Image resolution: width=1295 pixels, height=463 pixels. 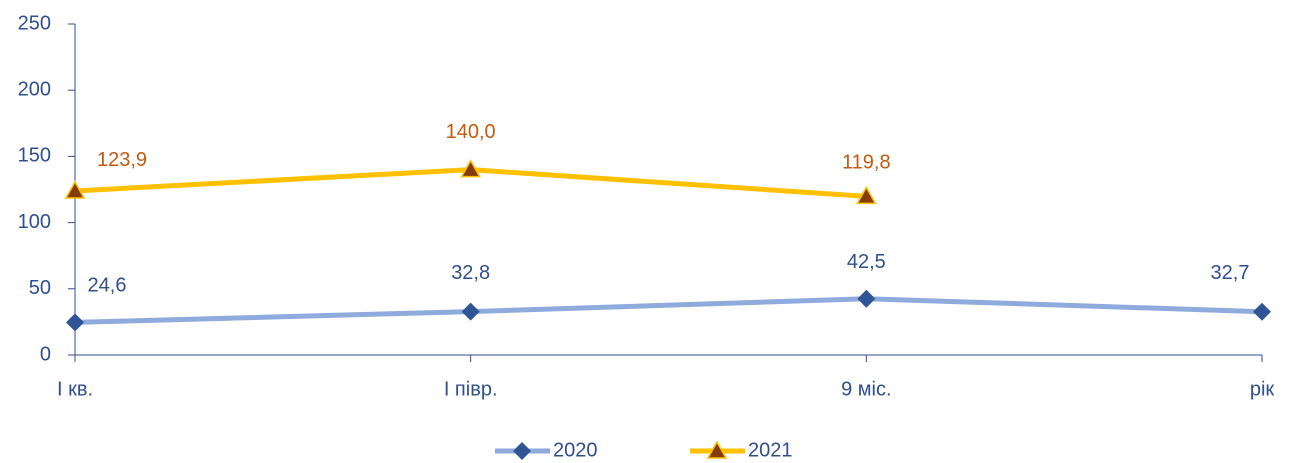 I want to click on y-tick-label: 200, so click(x=34, y=89).